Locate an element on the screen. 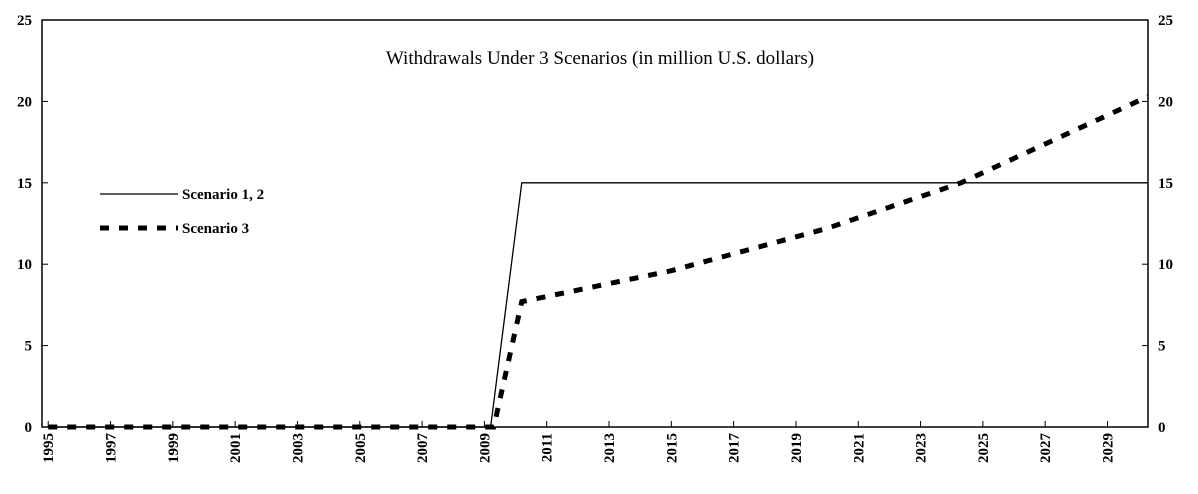 Image resolution: width=1198 pixels, height=494 pixels. x-tick-label: 2013 is located at coordinates (610, 448).